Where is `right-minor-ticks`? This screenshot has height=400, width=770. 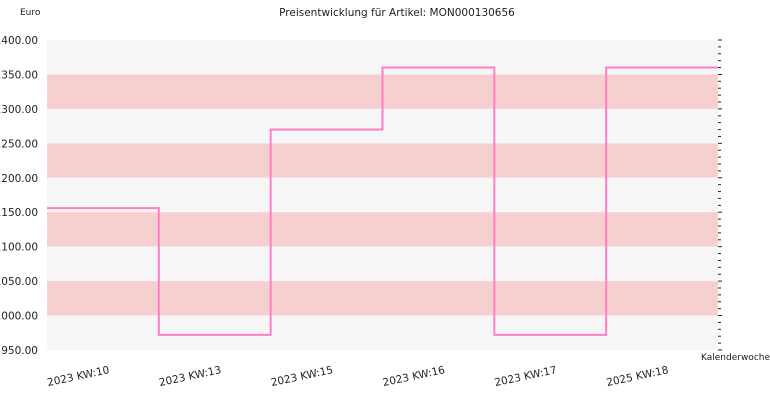 right-minor-ticks is located at coordinates (720, 195).